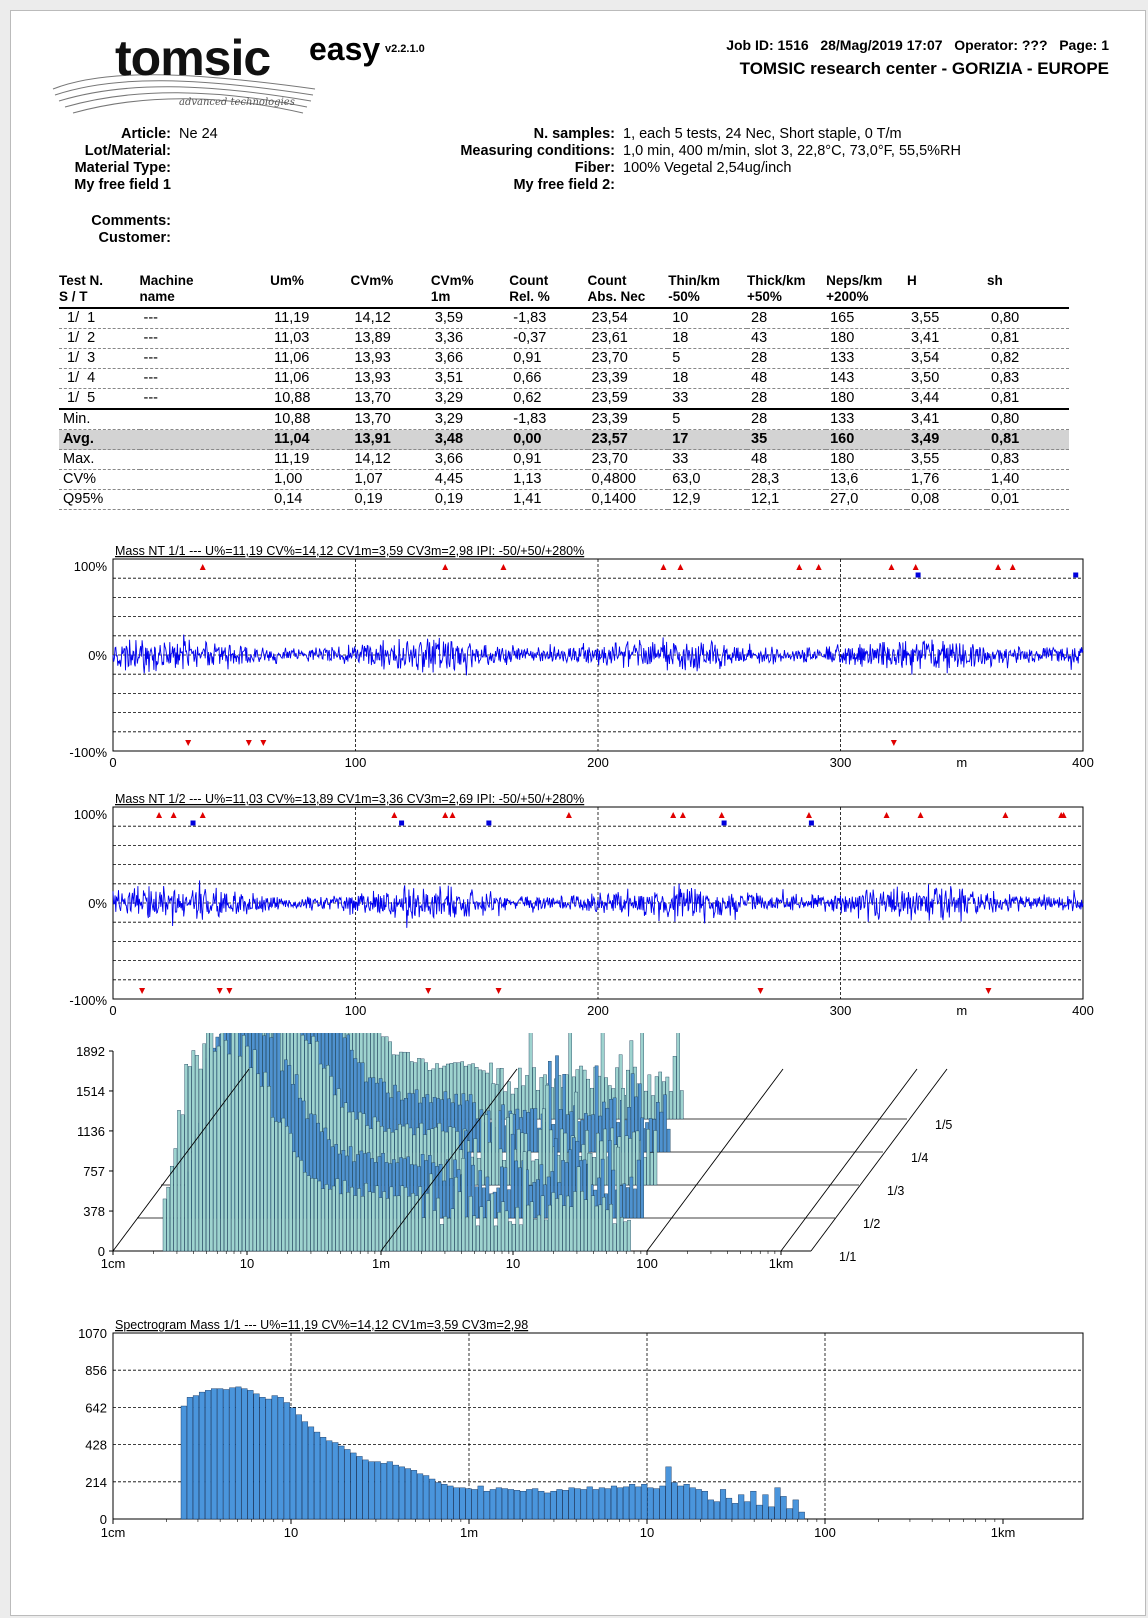 This screenshot has height=1618, width=1148. I want to click on series-label: 1/2, so click(871, 1224).